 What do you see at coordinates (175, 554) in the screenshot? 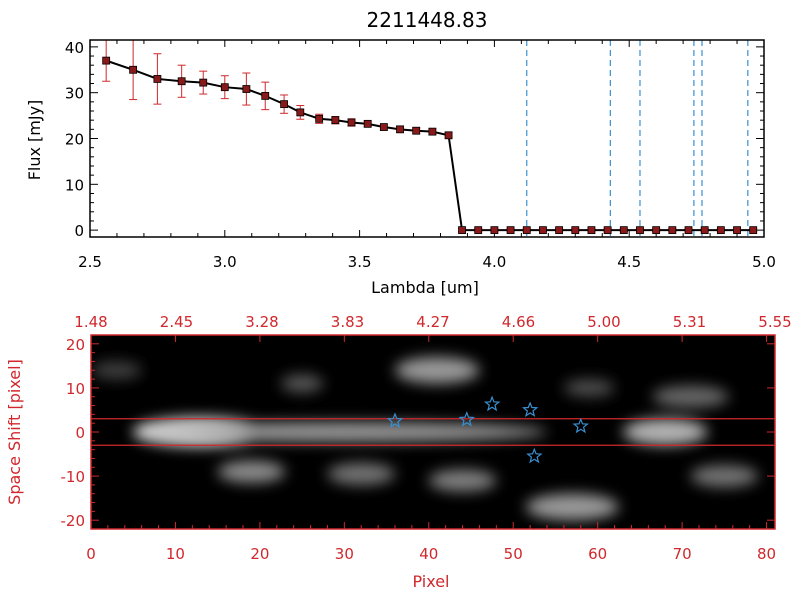
I see `image-x-tick-label: 10` at bounding box center [175, 554].